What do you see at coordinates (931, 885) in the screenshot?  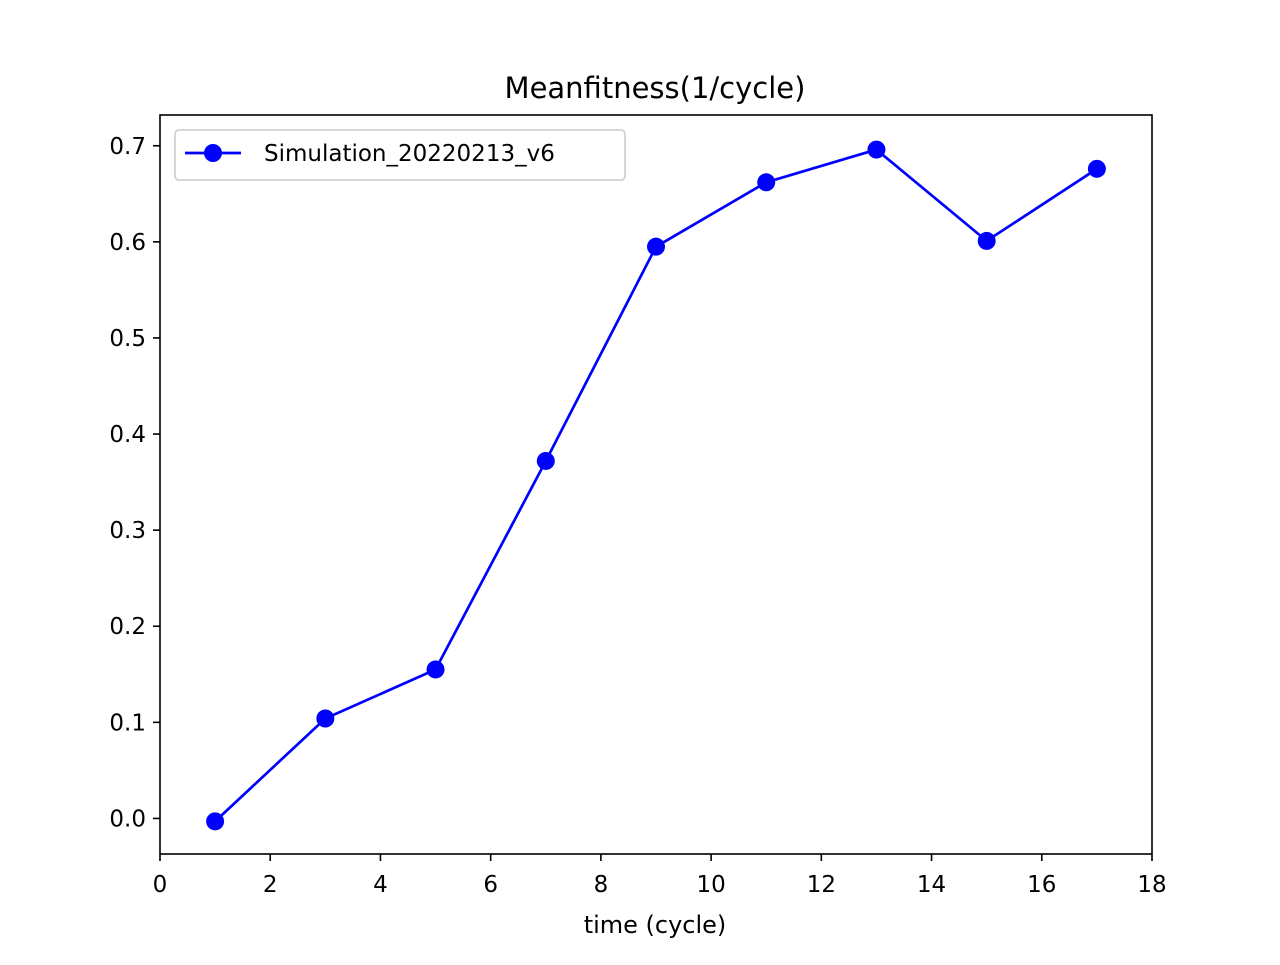 I see `x-tick-label: 14` at bounding box center [931, 885].